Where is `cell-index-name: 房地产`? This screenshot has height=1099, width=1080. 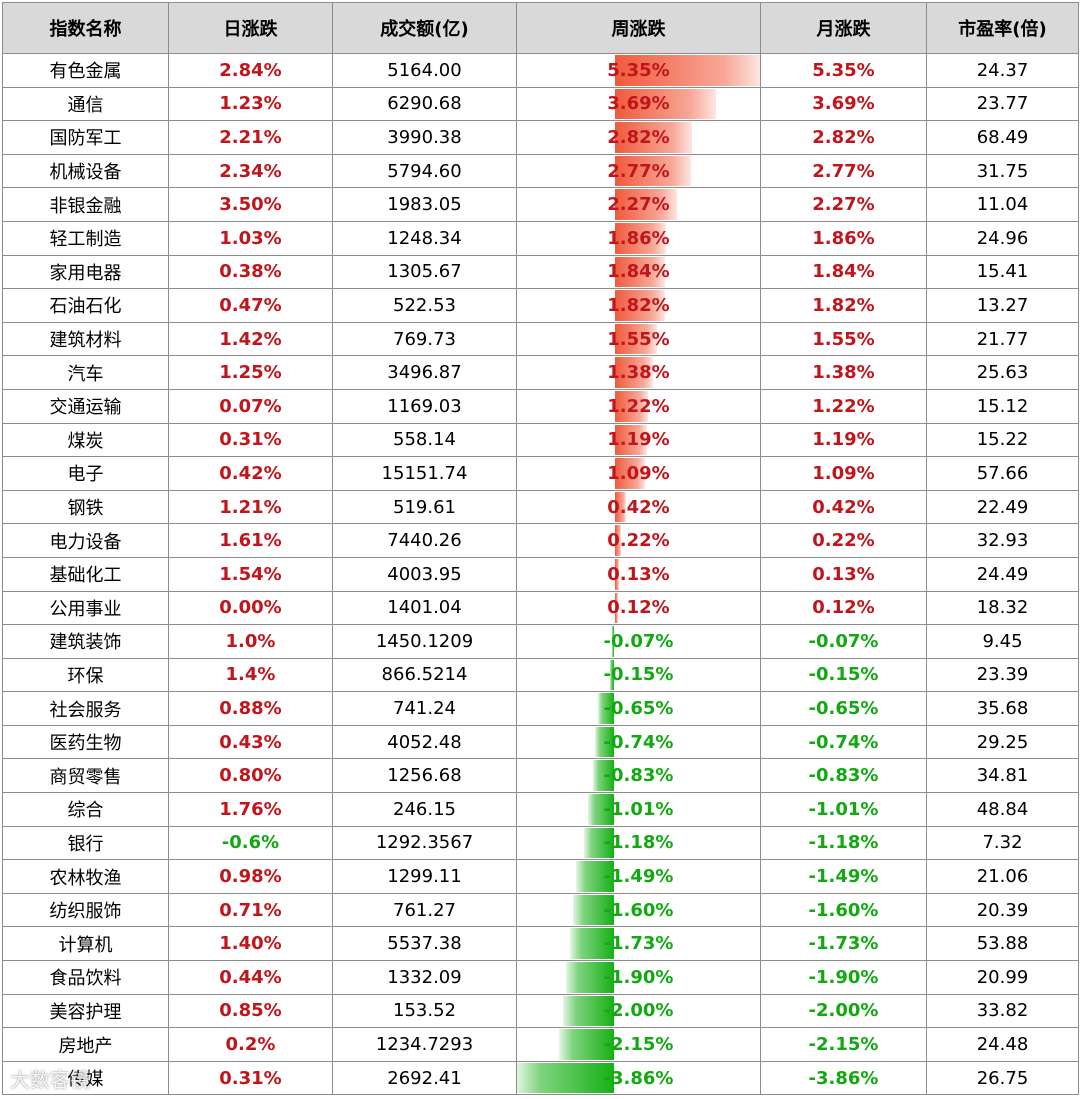
cell-index-name: 房地产 is located at coordinates (85, 1044).